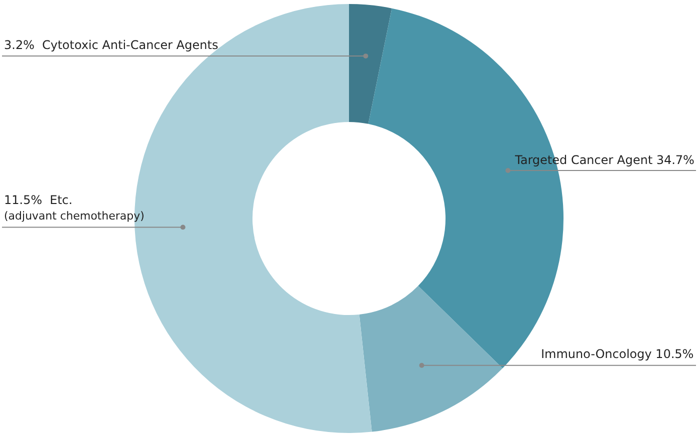 The height and width of the screenshot is (437, 698). Describe the element at coordinates (74, 208) in the screenshot. I see `slice-label: 11.5% Etc. (adjuvant chemotherapy)` at that location.